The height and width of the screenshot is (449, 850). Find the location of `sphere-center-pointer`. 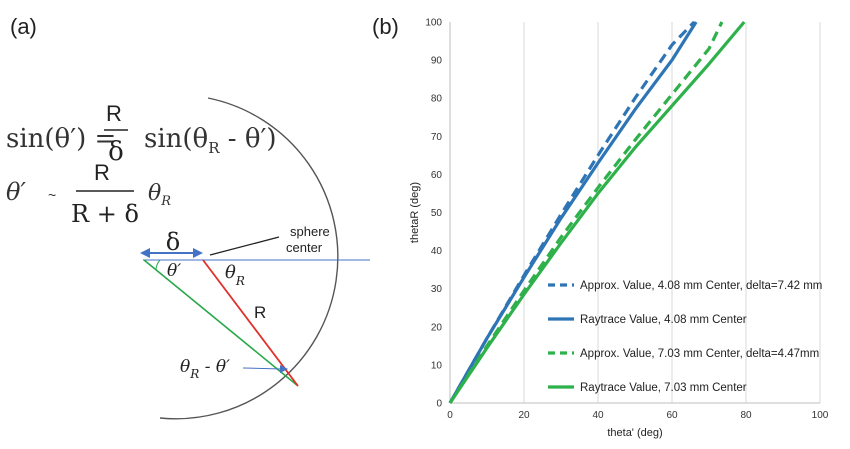

sphere-center-pointer is located at coordinates (244, 246).